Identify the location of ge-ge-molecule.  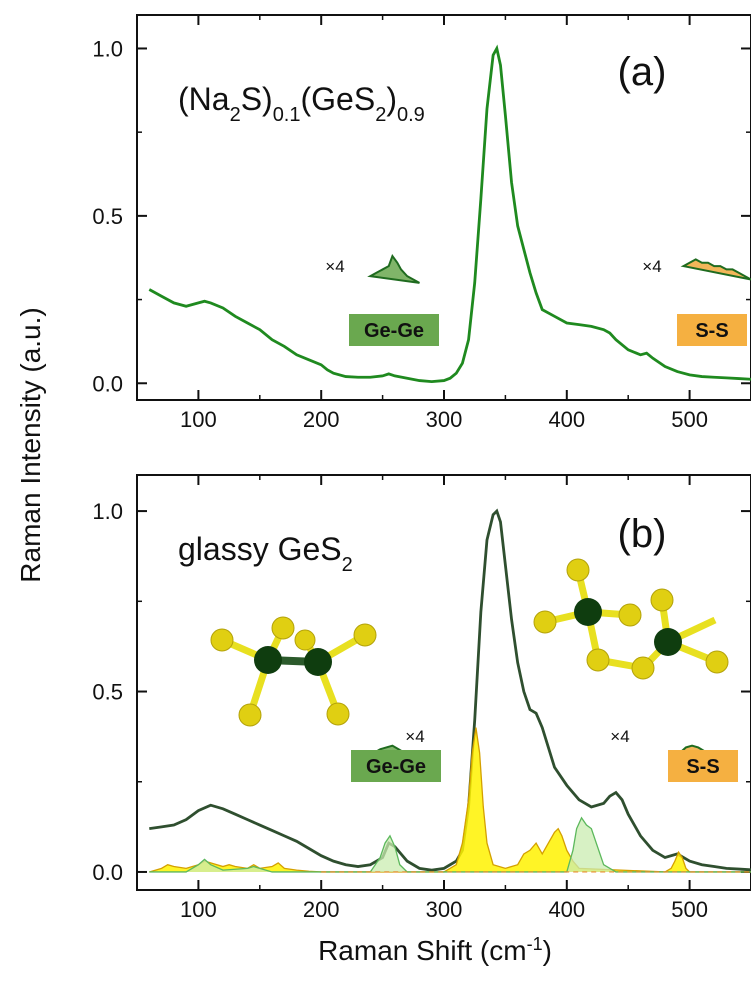
(293, 671).